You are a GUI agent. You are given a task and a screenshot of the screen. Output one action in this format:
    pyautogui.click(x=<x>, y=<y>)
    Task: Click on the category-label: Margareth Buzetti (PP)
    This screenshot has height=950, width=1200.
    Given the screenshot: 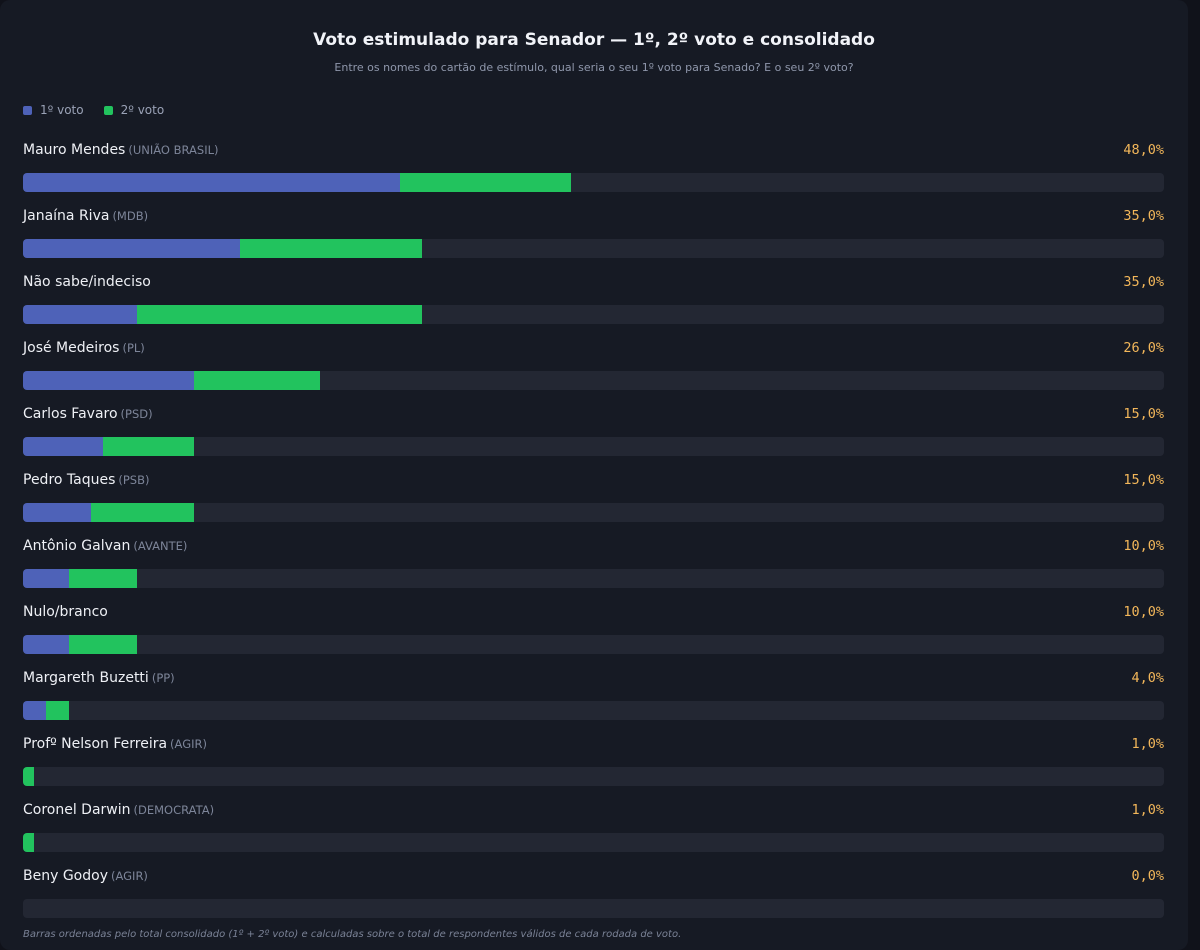 What is the action you would take?
    pyautogui.click(x=99, y=678)
    